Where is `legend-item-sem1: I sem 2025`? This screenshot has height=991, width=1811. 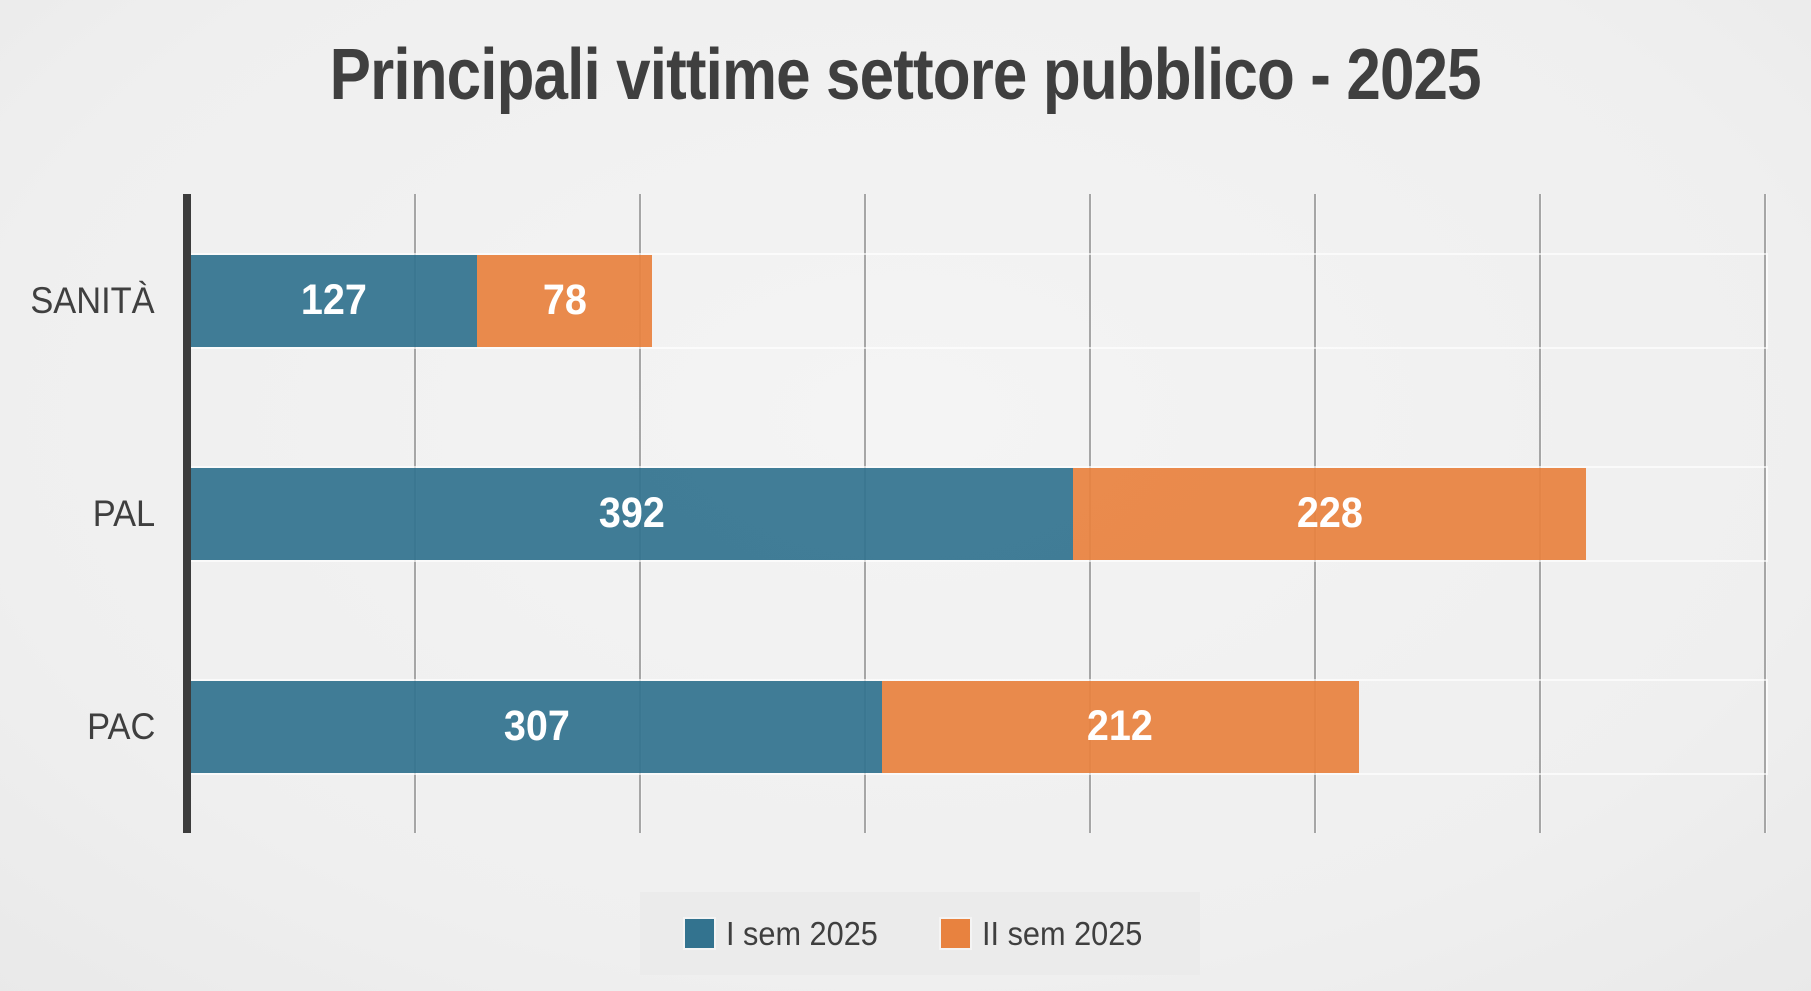 legend-item-sem1: I sem 2025 is located at coordinates (787, 934).